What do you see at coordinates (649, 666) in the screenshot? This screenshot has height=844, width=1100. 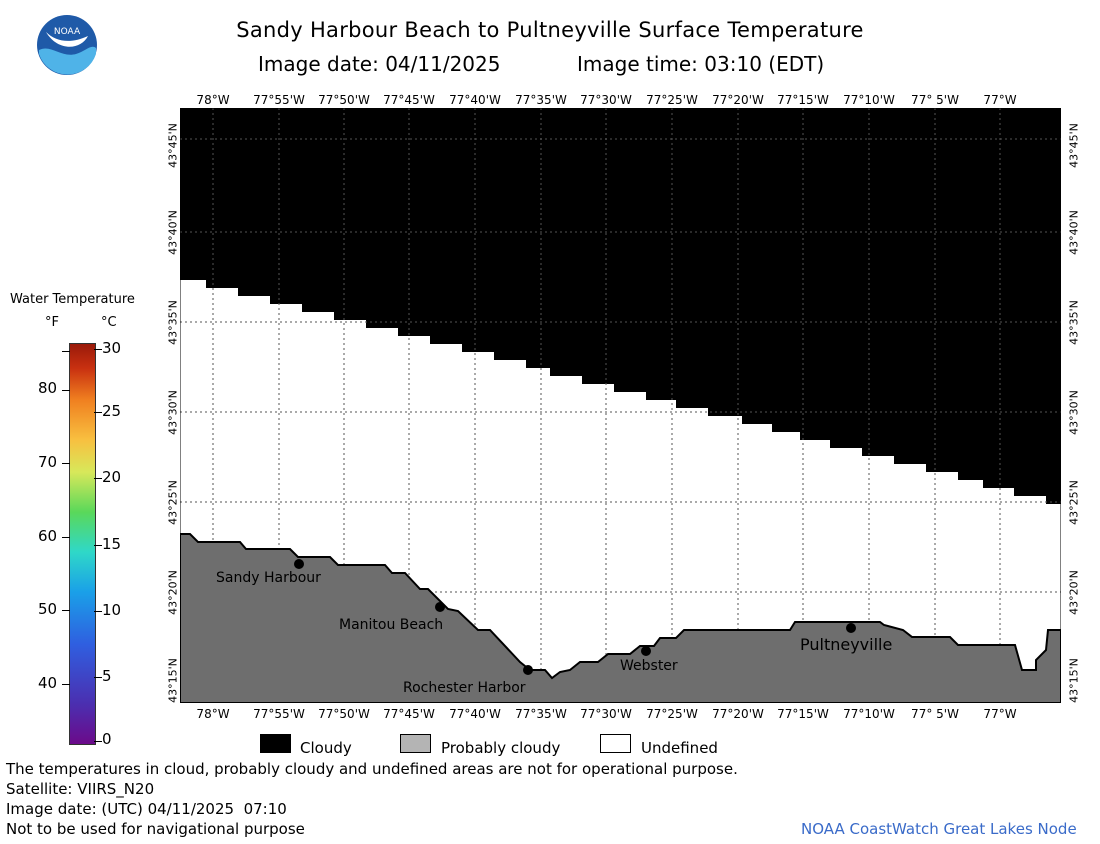 I see `town-label: Webster` at bounding box center [649, 666].